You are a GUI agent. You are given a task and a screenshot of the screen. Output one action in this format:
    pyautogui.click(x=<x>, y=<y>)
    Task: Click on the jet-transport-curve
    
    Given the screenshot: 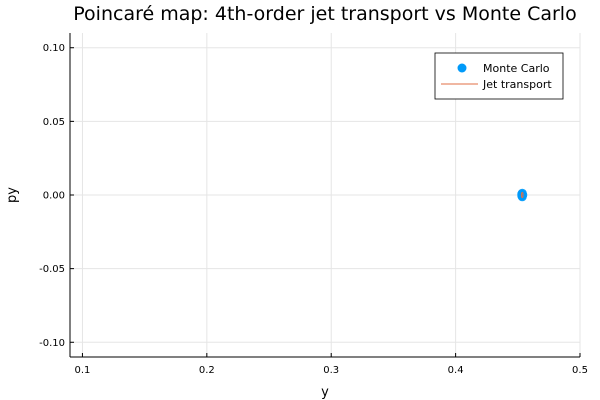 What is the action you would take?
    pyautogui.click(x=522, y=195)
    